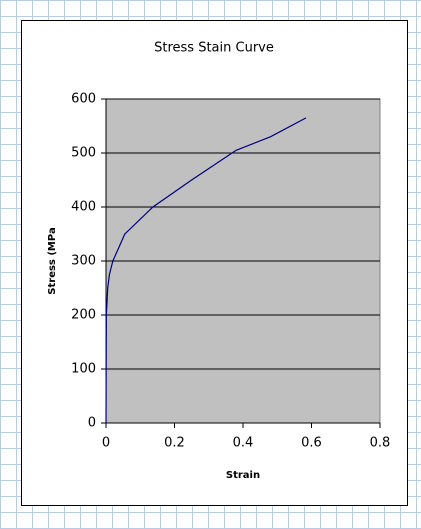  I want to click on x-tick-label: 0.4, so click(243, 443).